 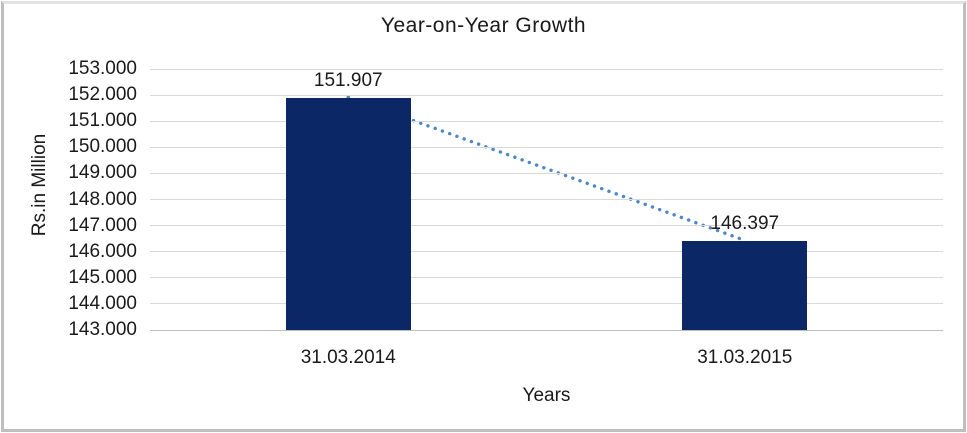 I want to click on x-axis-line, so click(x=546, y=330).